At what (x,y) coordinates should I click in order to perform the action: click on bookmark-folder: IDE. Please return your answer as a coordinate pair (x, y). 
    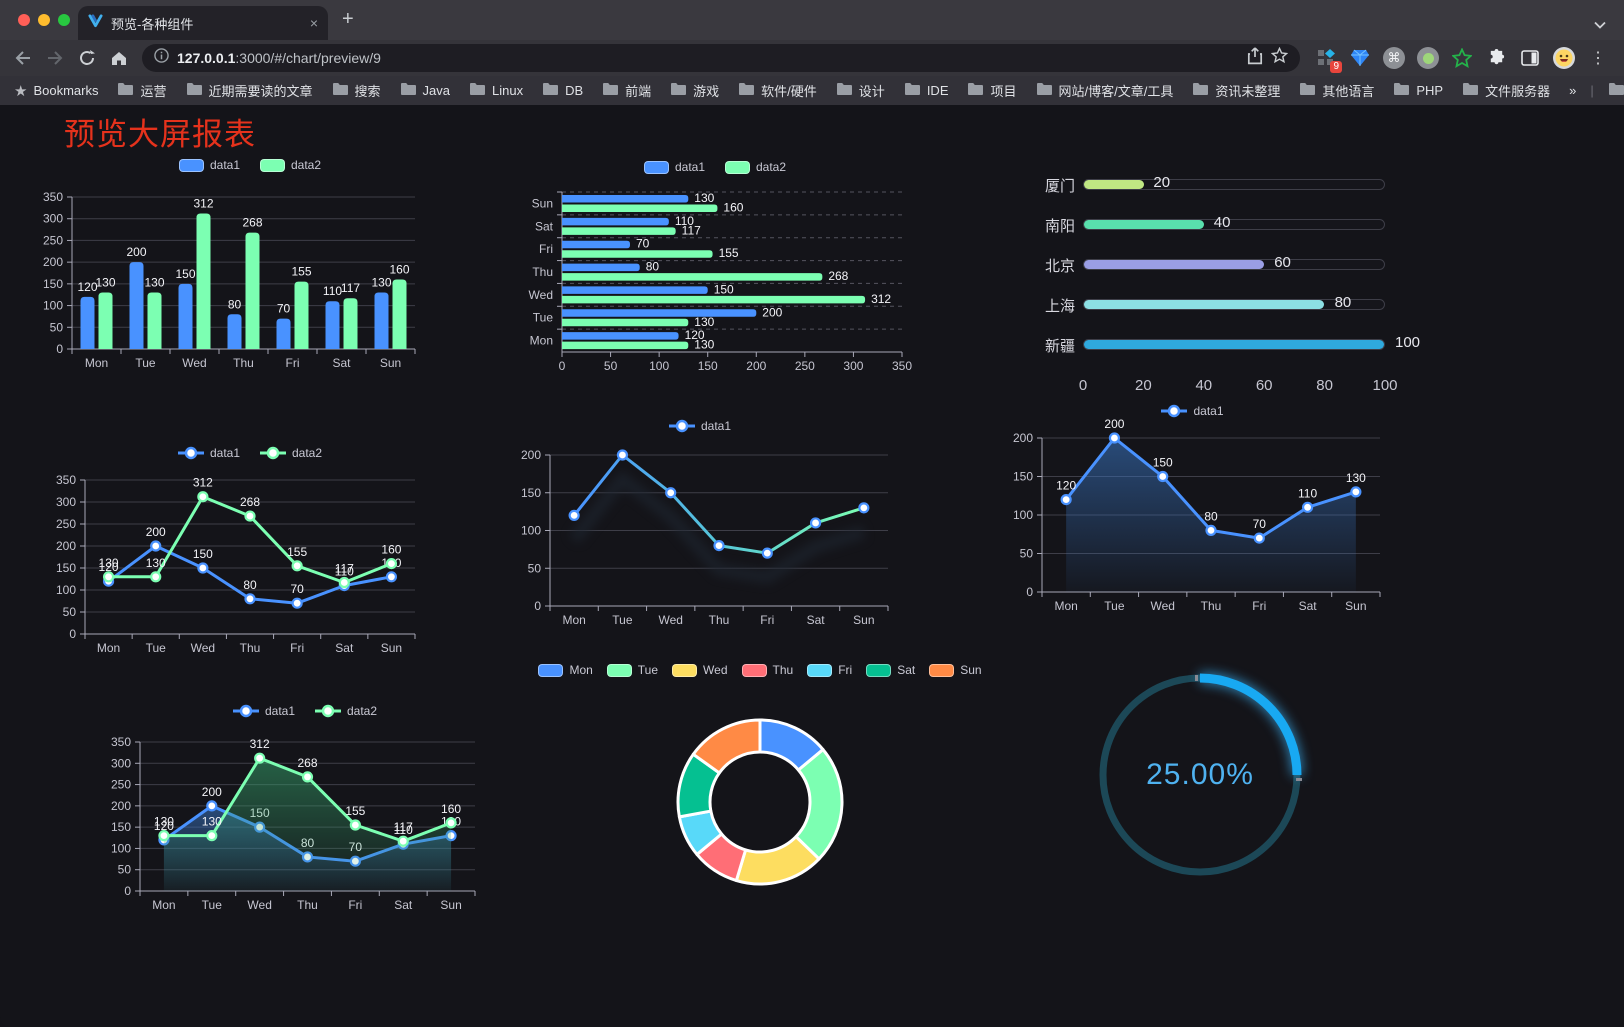
    Looking at the image, I should click on (926, 90).